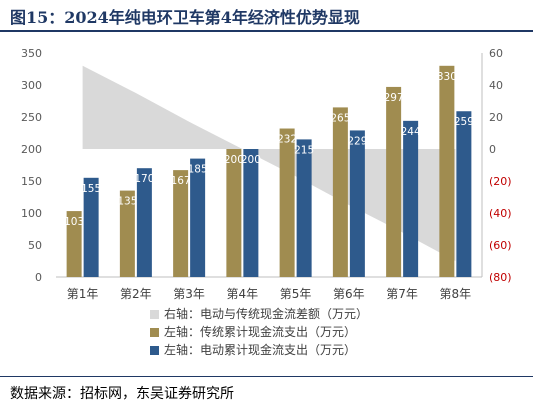 The height and width of the screenshot is (414, 533). I want to click on x-axis-tick-label: 第3年, so click(189, 294).